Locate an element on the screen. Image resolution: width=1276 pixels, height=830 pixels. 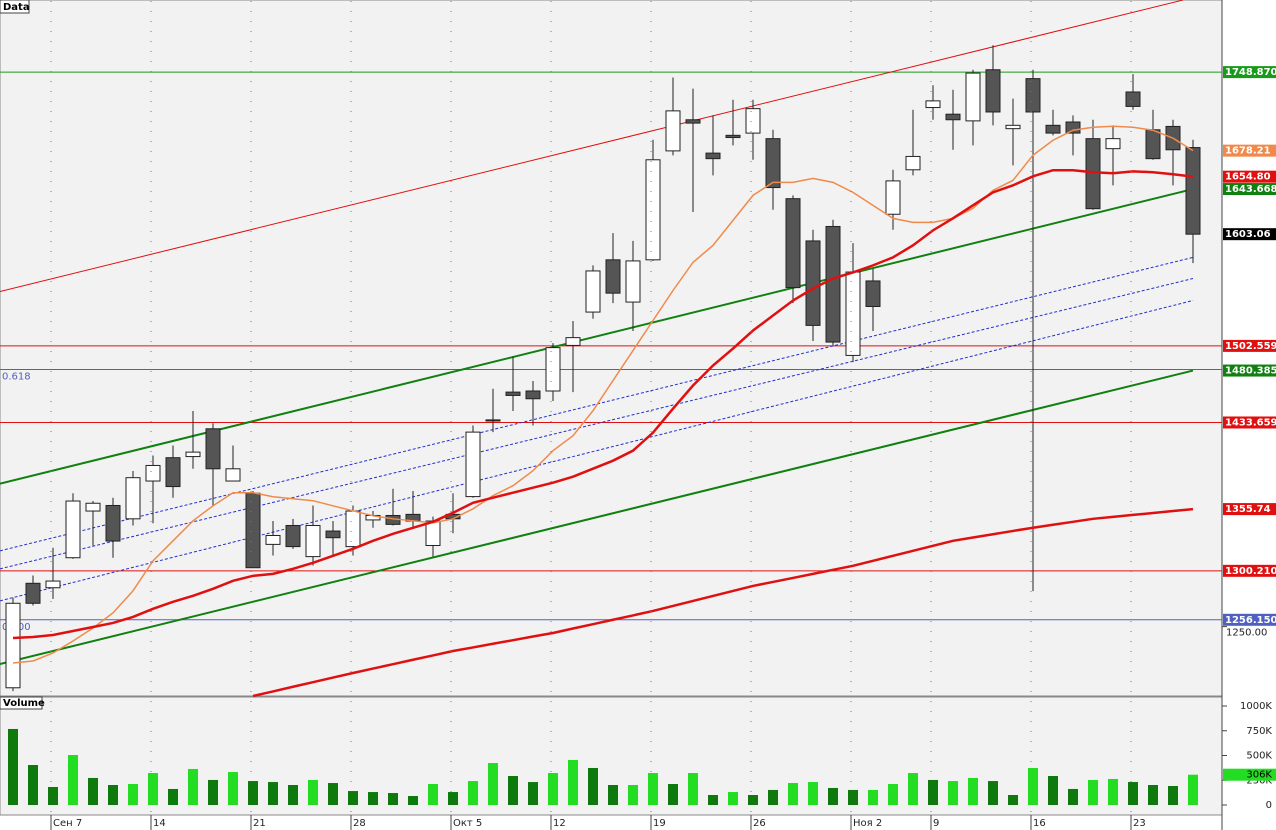
x-tick-label: Окт 5 is located at coordinates (467, 823).